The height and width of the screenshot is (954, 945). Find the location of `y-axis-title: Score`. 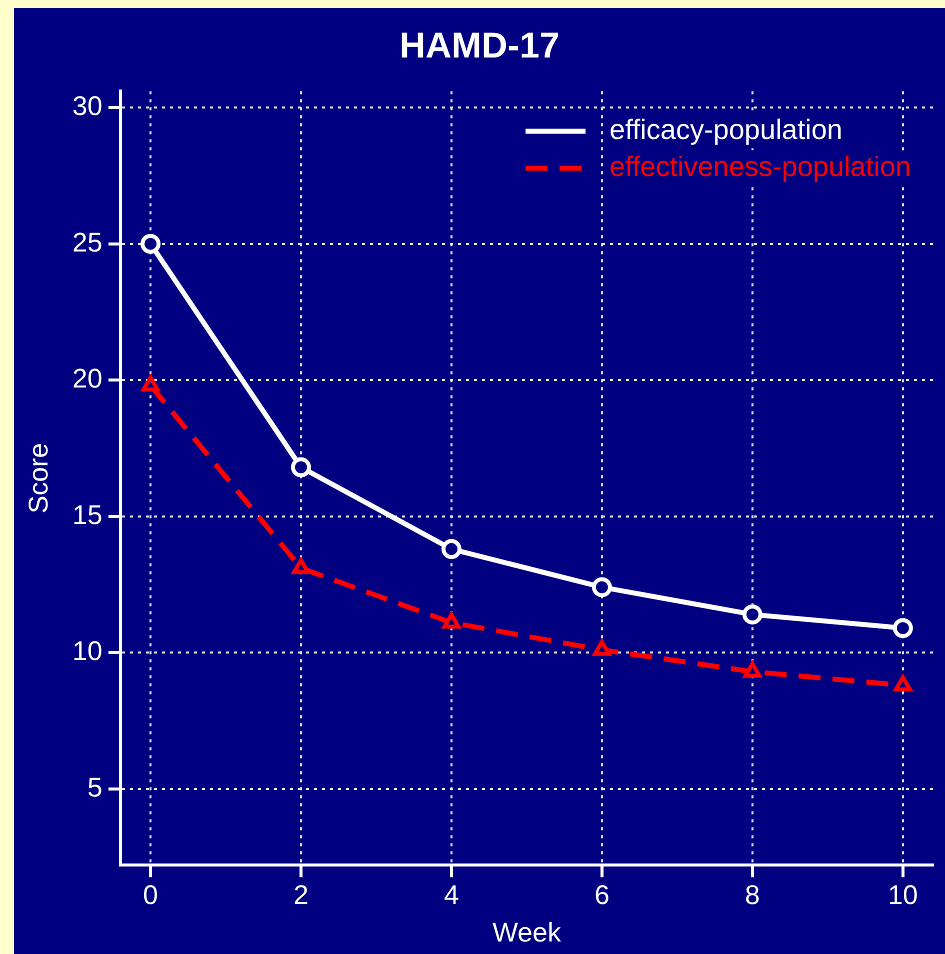

y-axis-title: Score is located at coordinates (39, 478).